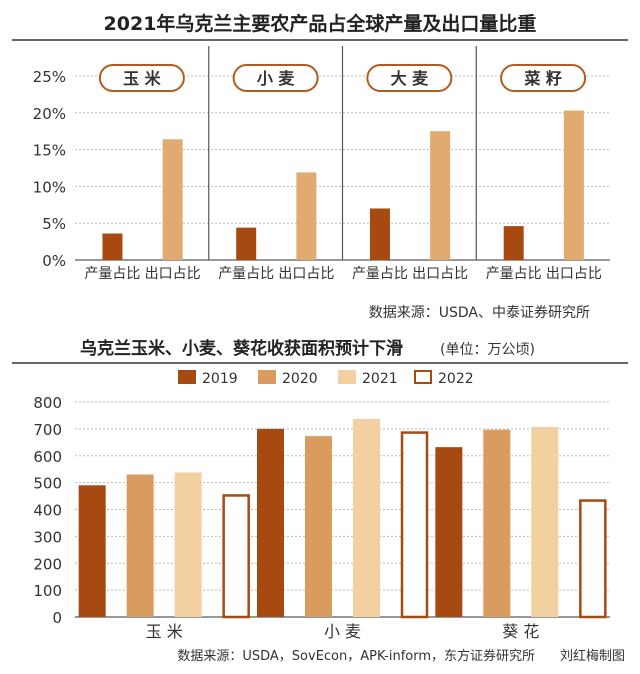  Describe the element at coordinates (49, 77) in the screenshot. I see `y-tick-label: 25%` at that location.